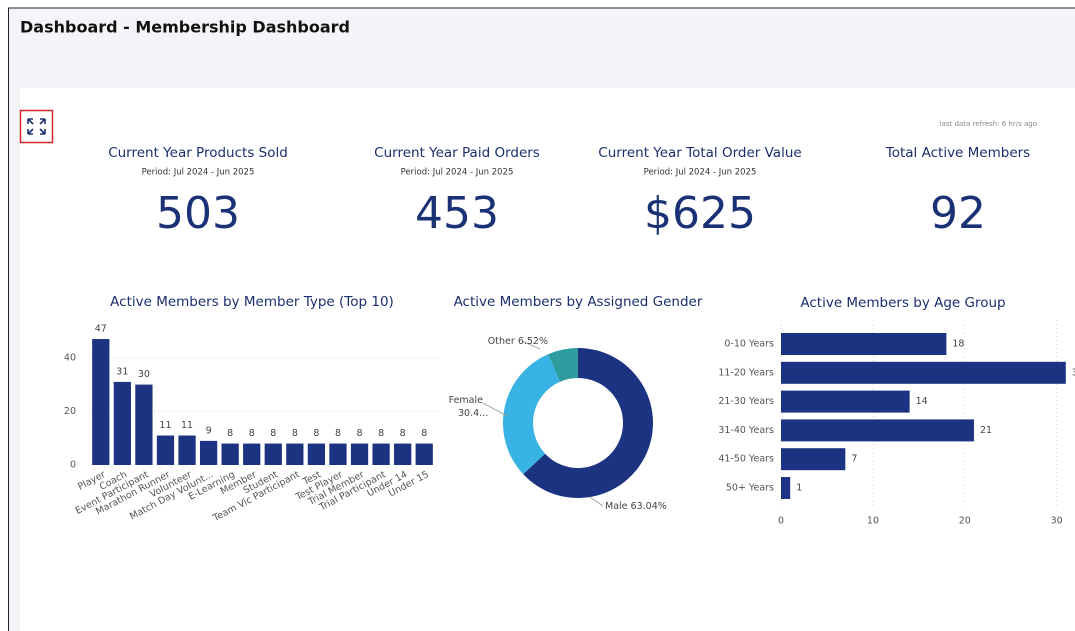  What do you see at coordinates (252, 302) in the screenshot?
I see `chart-title: Active Members by Member Type (Top 10)` at bounding box center [252, 302].